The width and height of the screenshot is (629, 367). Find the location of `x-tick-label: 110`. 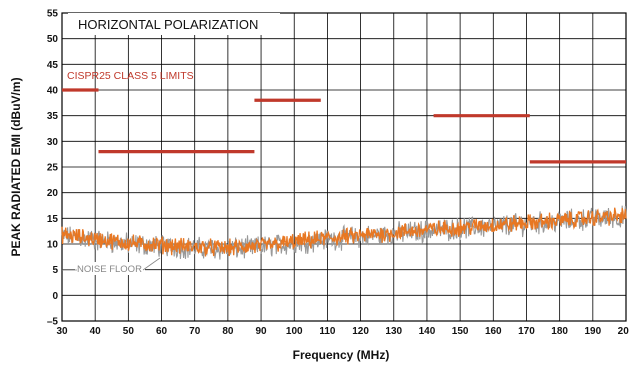

x-tick-label: 110 is located at coordinates (327, 331).